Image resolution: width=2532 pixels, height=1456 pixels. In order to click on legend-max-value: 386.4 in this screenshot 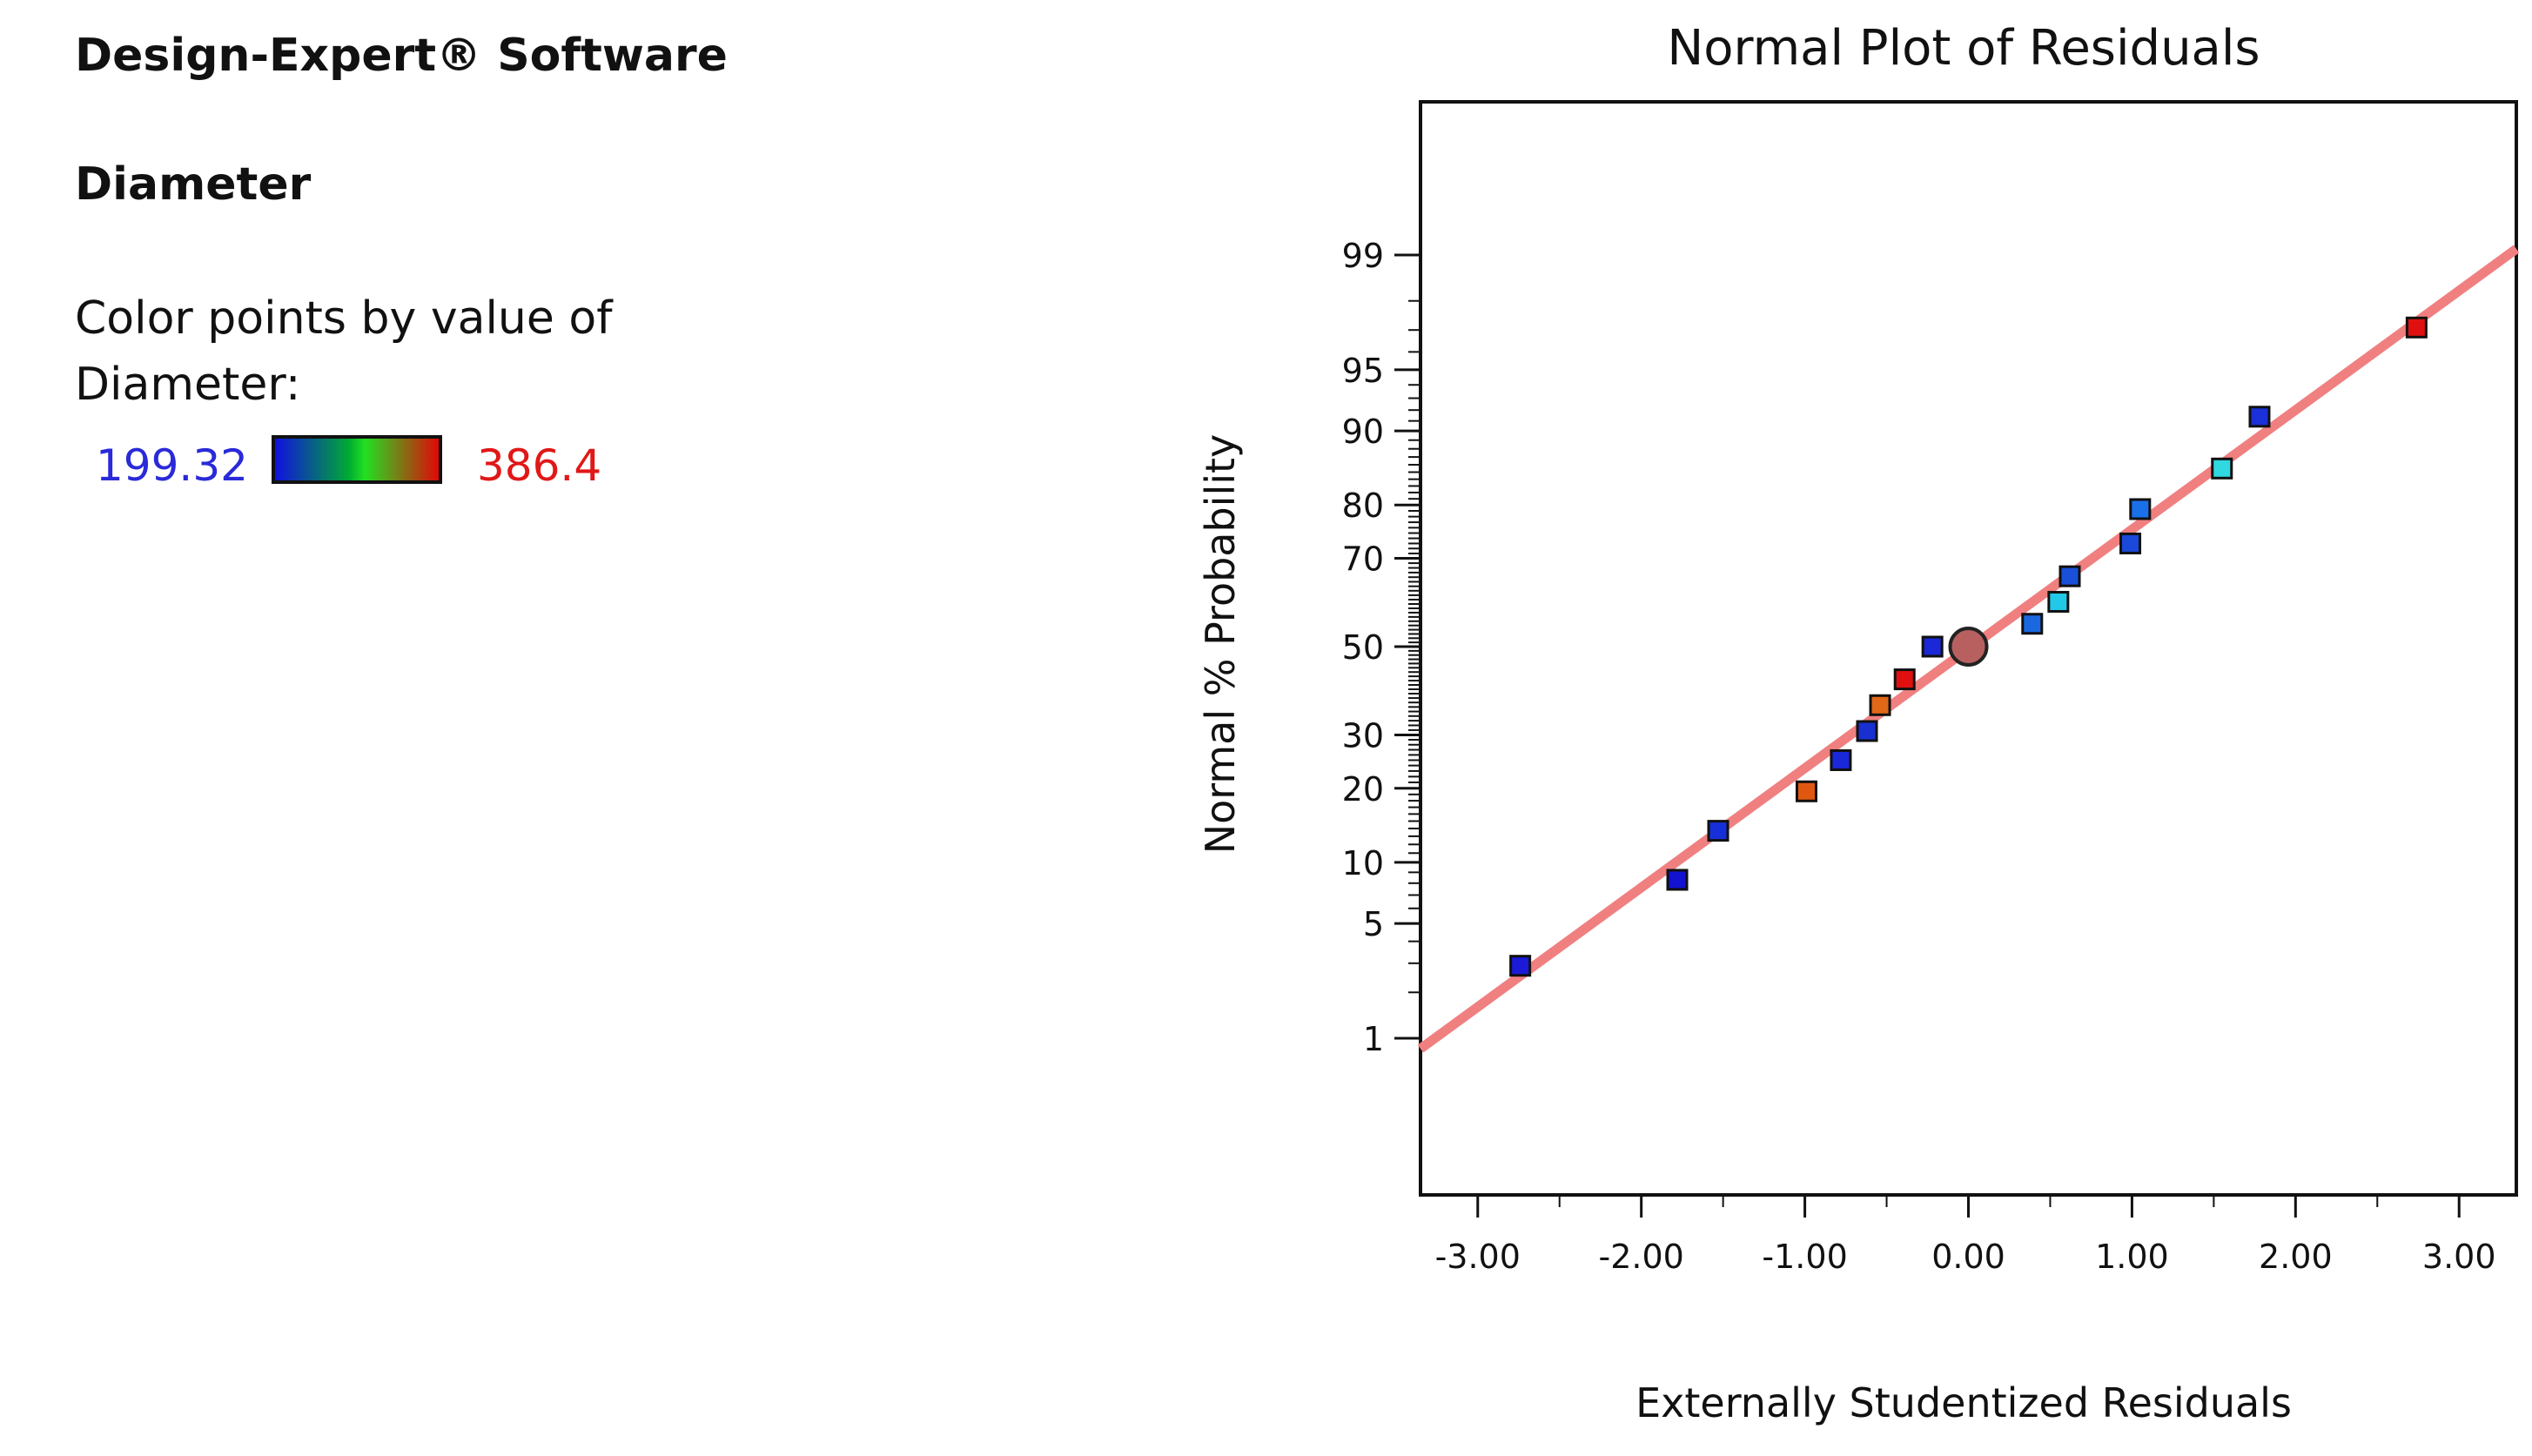, I will do `click(539, 465)`.